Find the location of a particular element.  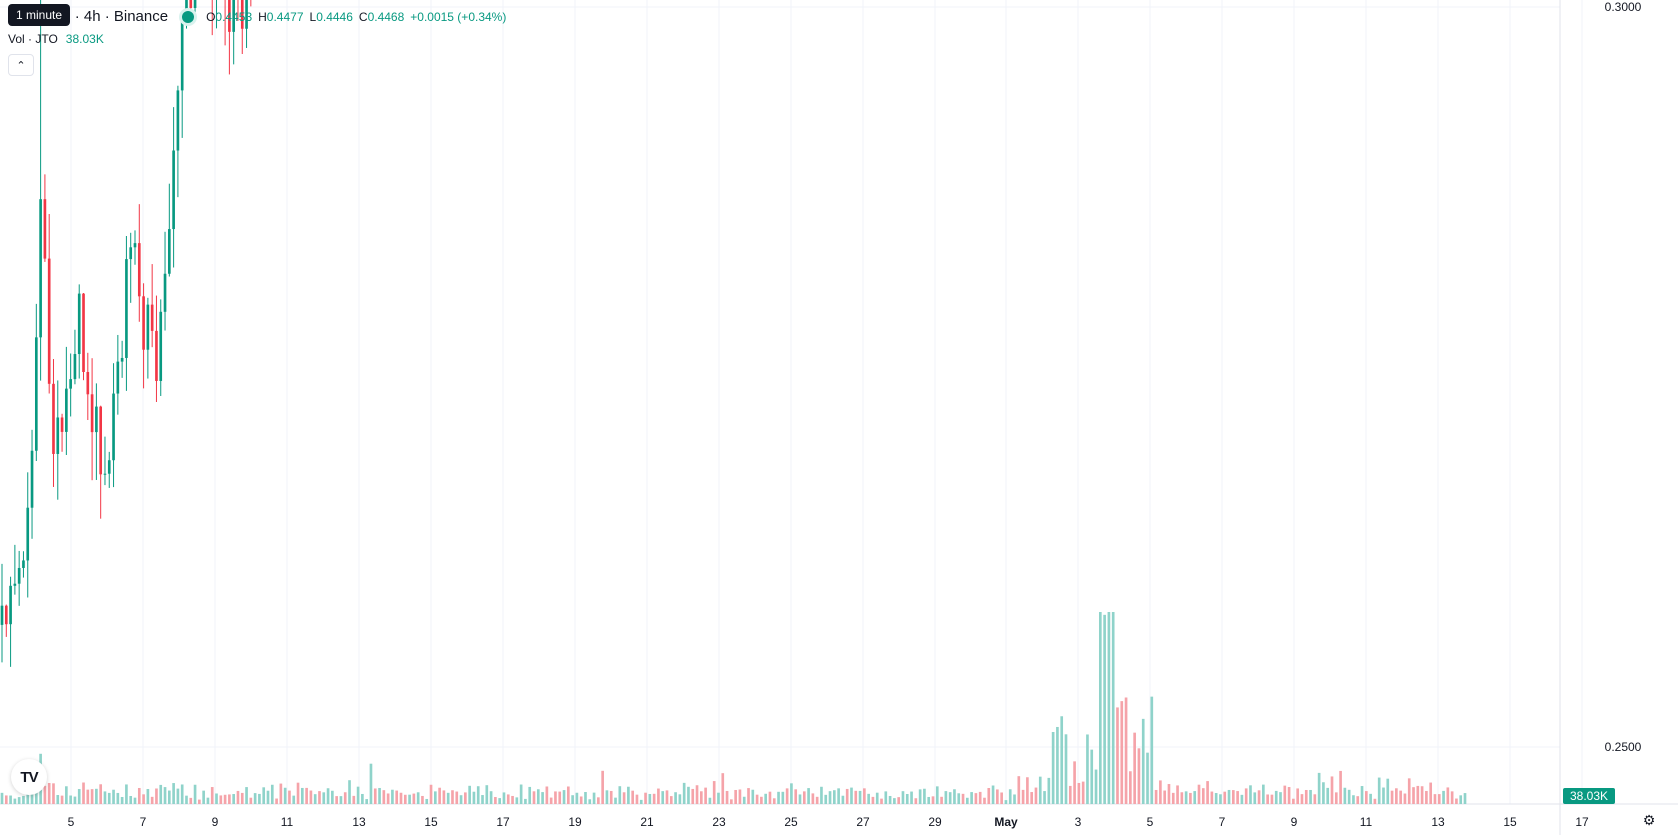

ohlc-high: H0.4477 is located at coordinates (281, 16).